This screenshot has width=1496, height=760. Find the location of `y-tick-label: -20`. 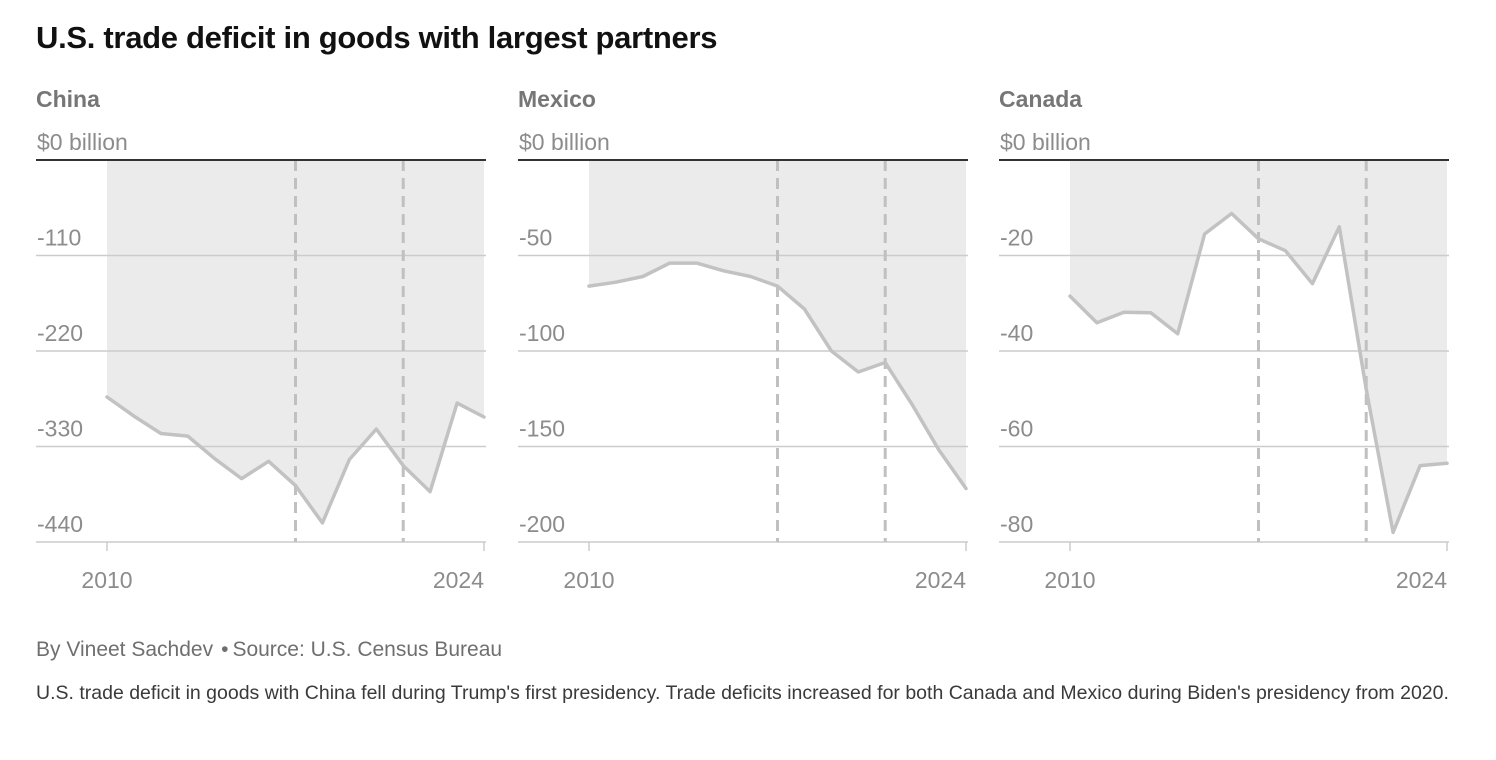

y-tick-label: -20 is located at coordinates (1016, 238).